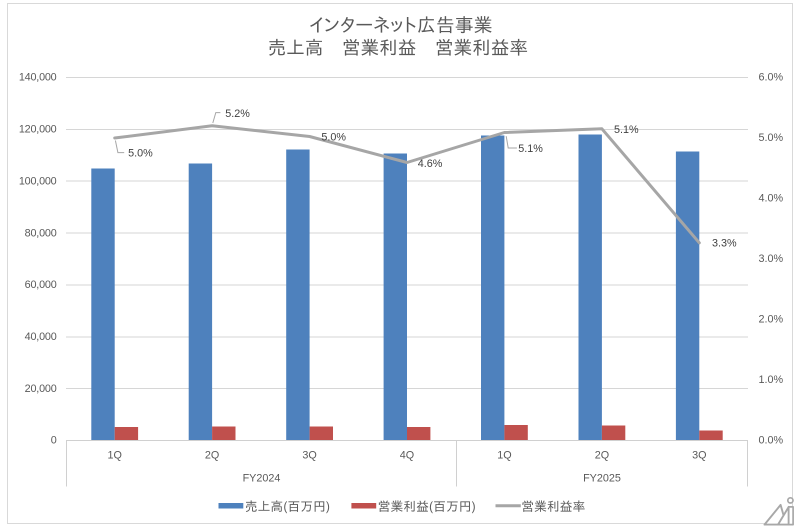 The image size is (796, 527). I want to click on svg-text: 4.6%, so click(430, 164).